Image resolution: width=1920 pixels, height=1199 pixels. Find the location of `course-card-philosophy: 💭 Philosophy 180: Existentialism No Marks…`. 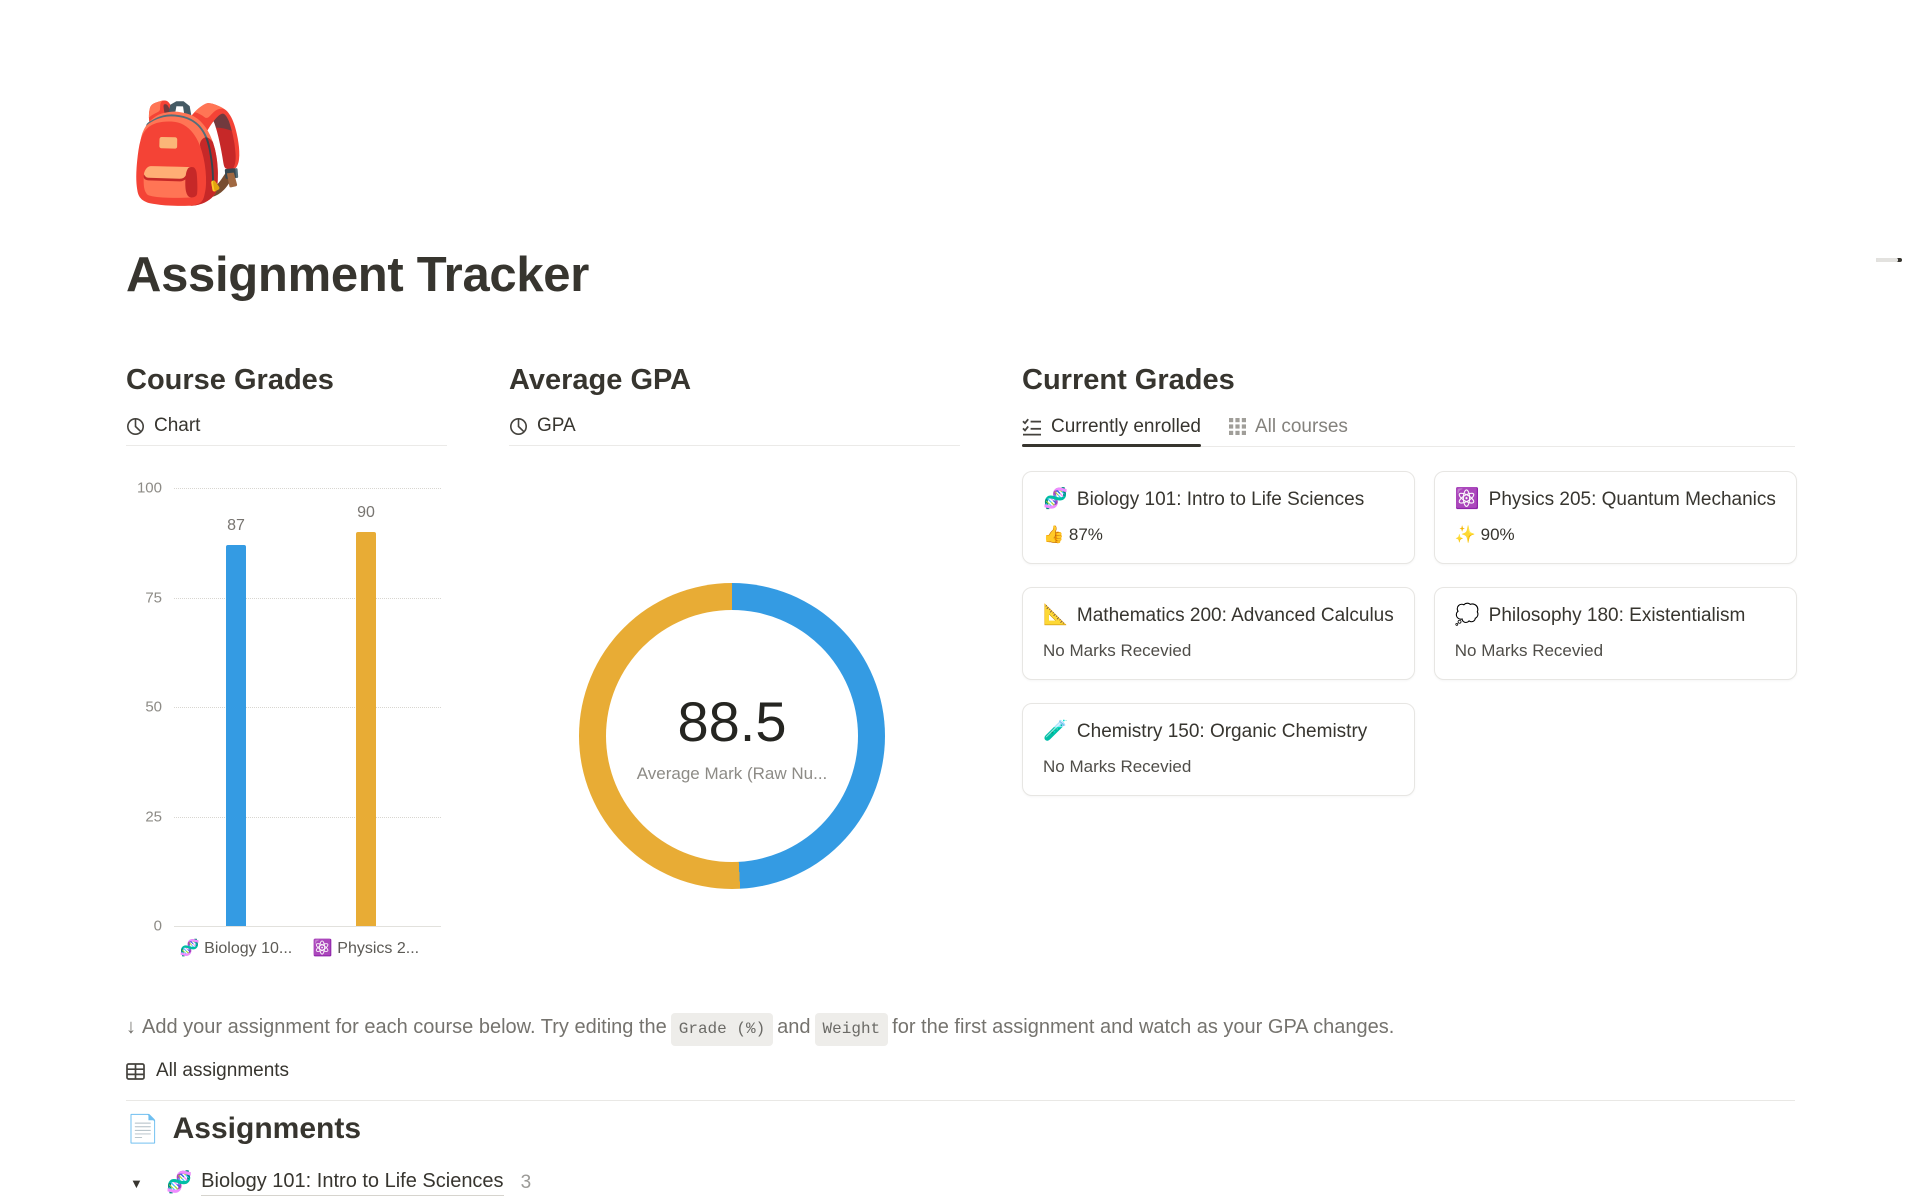

course-card-philosophy: 💭 Philosophy 180: Existentialism No Marks… is located at coordinates (1615, 633).